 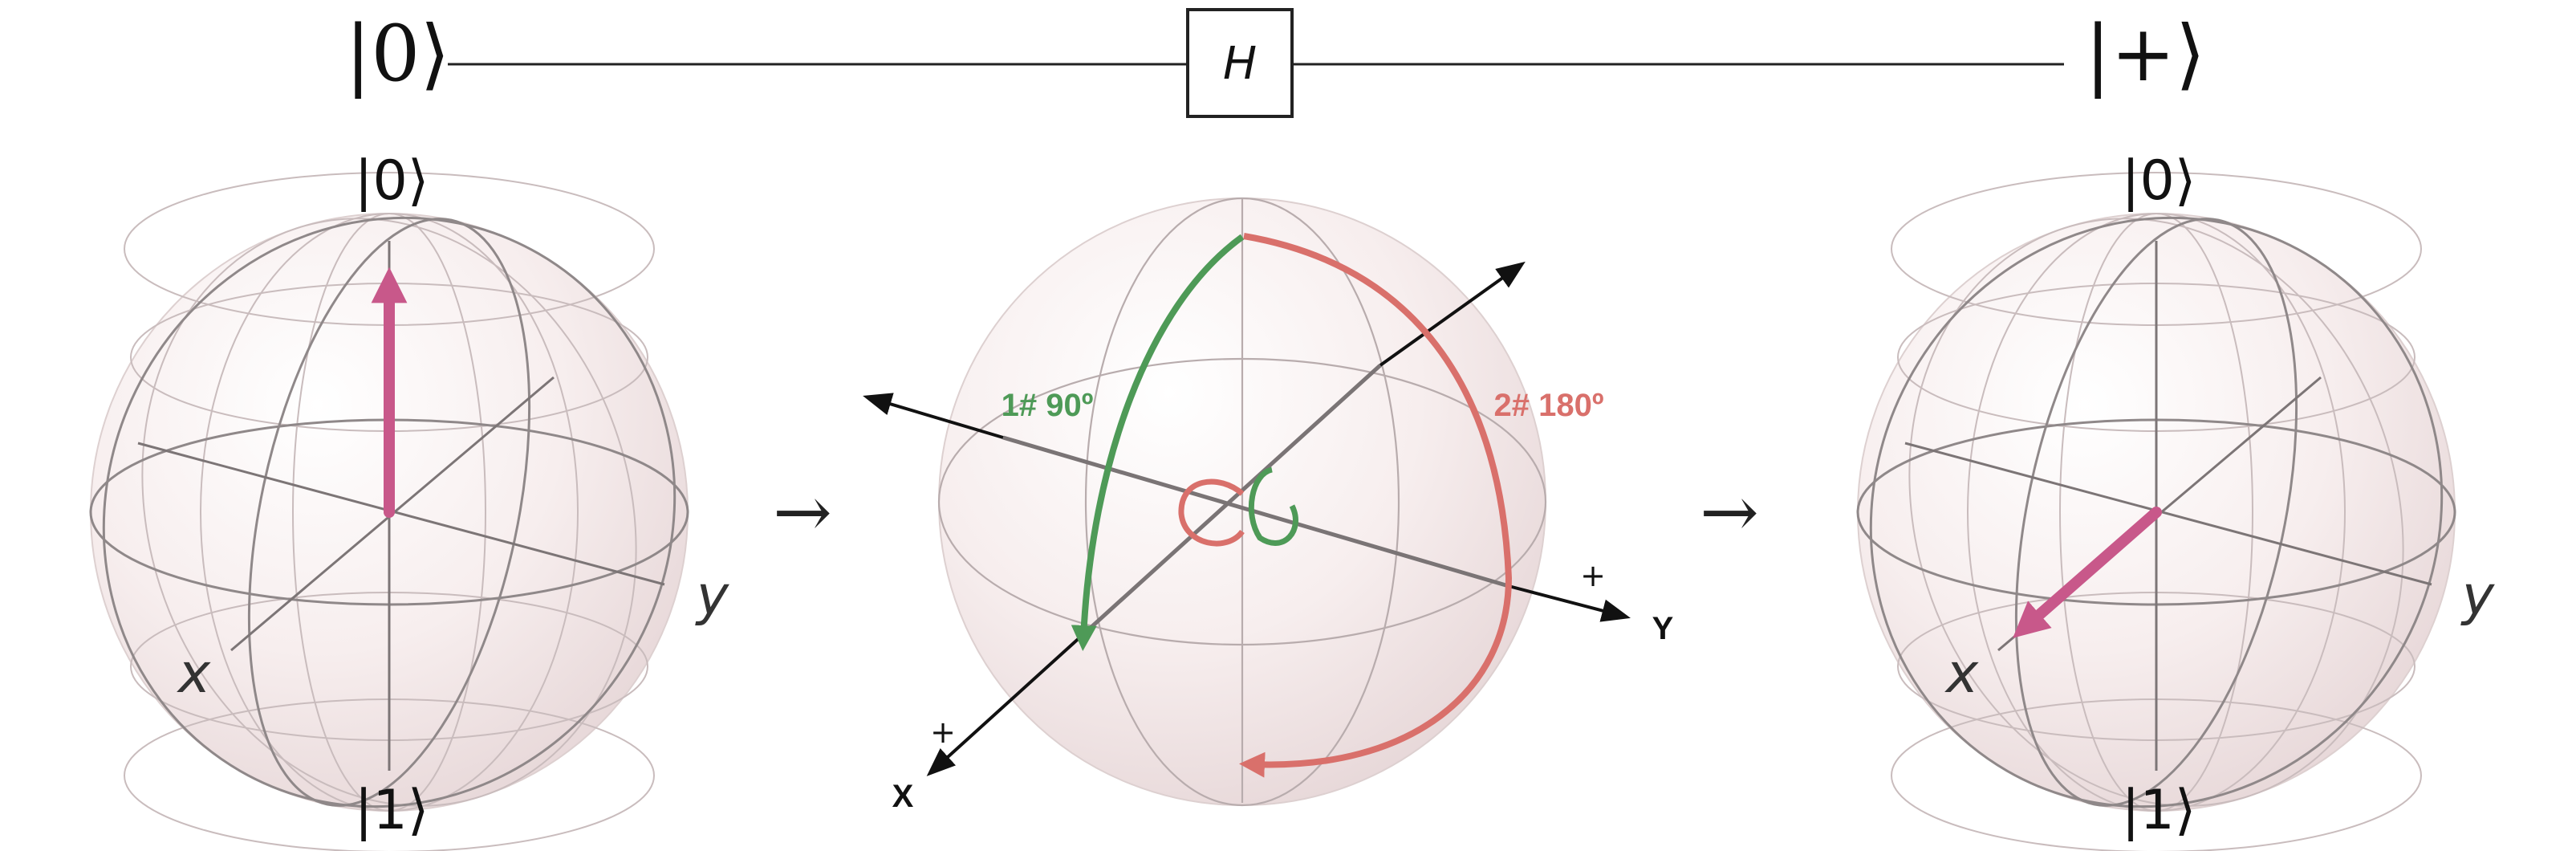 I want to click on y-axis-plus: +, so click(x=1593, y=576).